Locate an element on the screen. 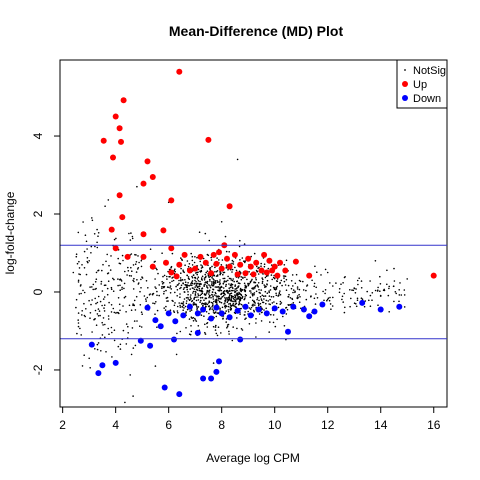 Image resolution: width=480 pixels, height=480 pixels. legend-label: Down is located at coordinates (427, 99).